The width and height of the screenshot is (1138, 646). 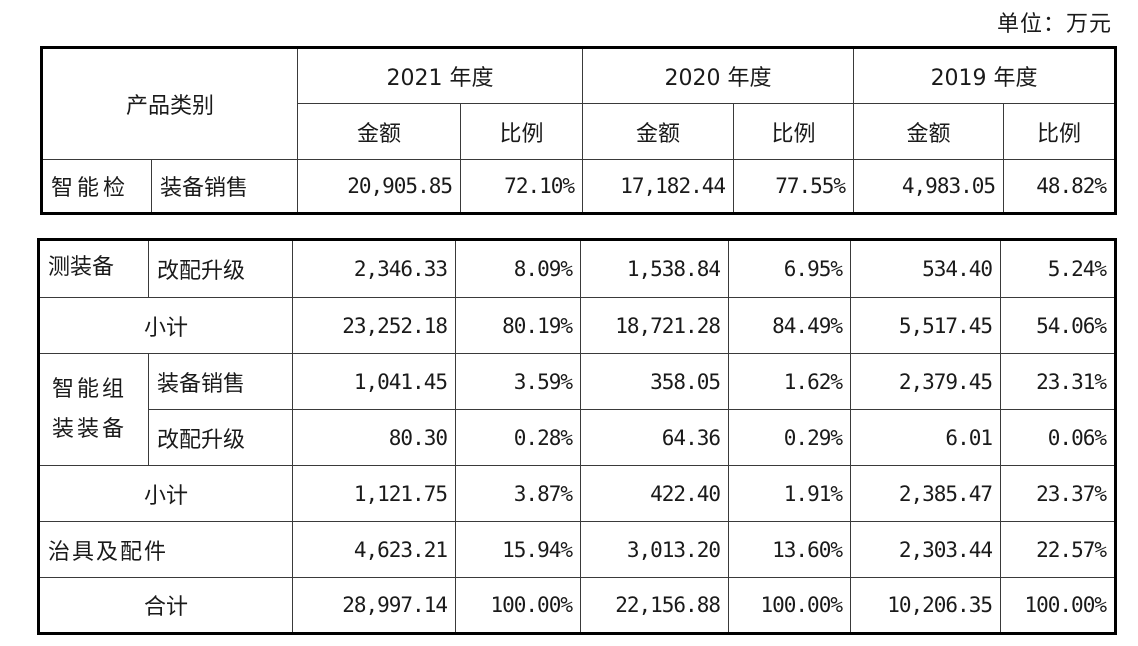 I want to click on ratio-cell: 72.10%, so click(x=522, y=186).